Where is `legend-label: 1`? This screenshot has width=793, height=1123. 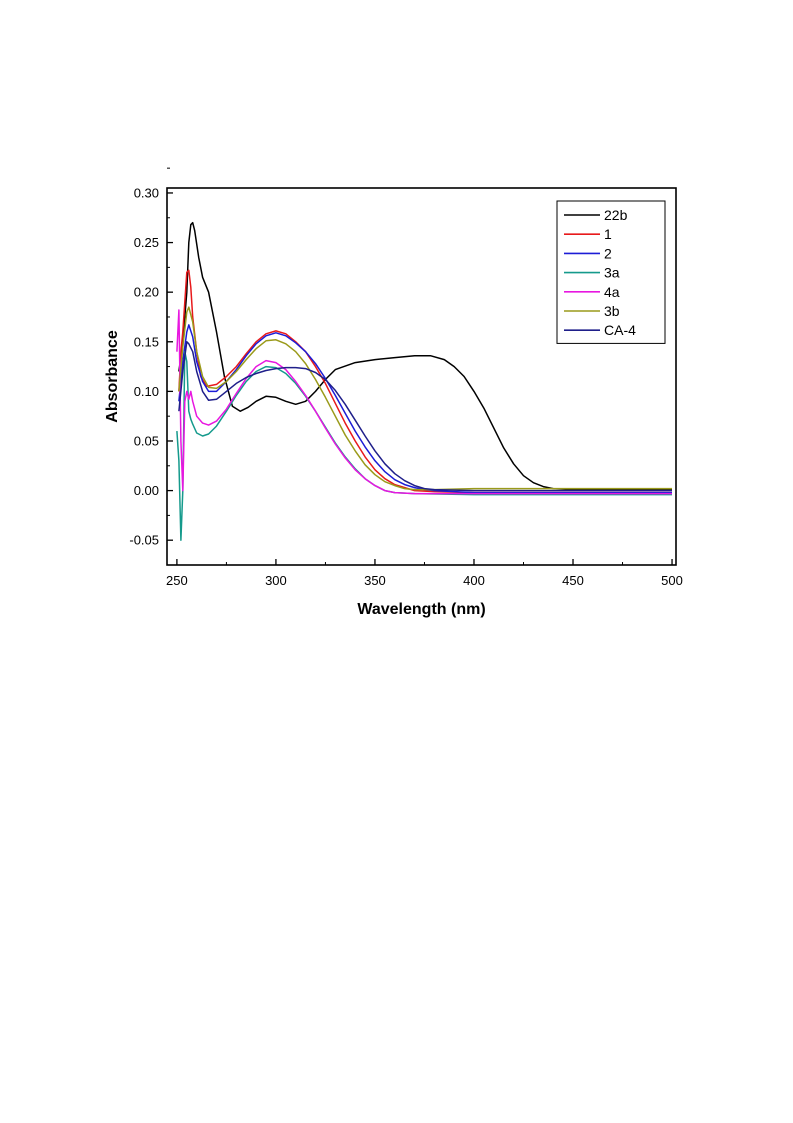 legend-label: 1 is located at coordinates (608, 234).